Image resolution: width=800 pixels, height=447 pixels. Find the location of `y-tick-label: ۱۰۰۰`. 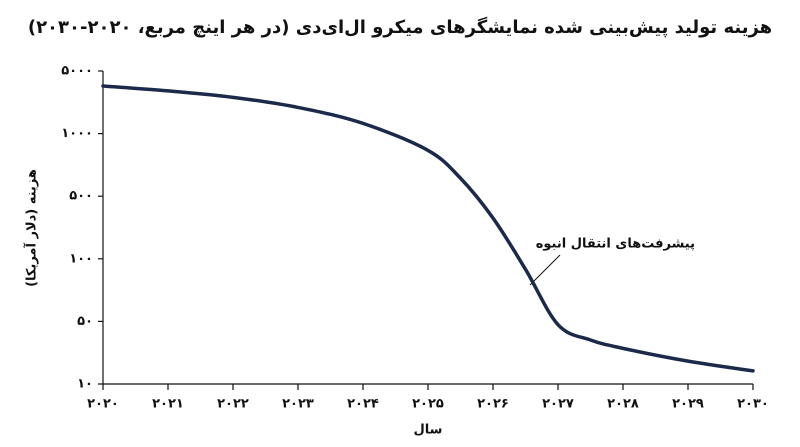

y-tick-label: ۱۰۰۰ is located at coordinates (77, 133).